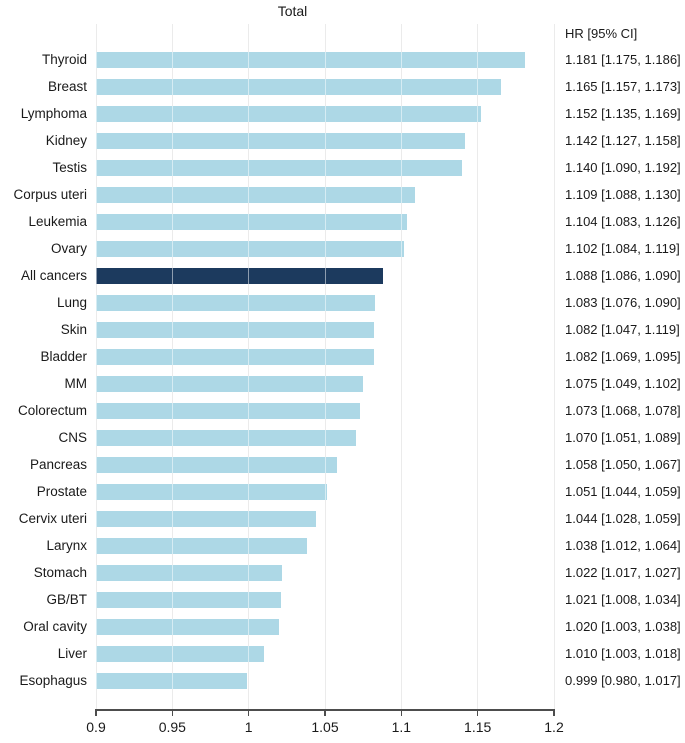  Describe the element at coordinates (52, 518) in the screenshot. I see `category-label: Cervix uteri` at that location.